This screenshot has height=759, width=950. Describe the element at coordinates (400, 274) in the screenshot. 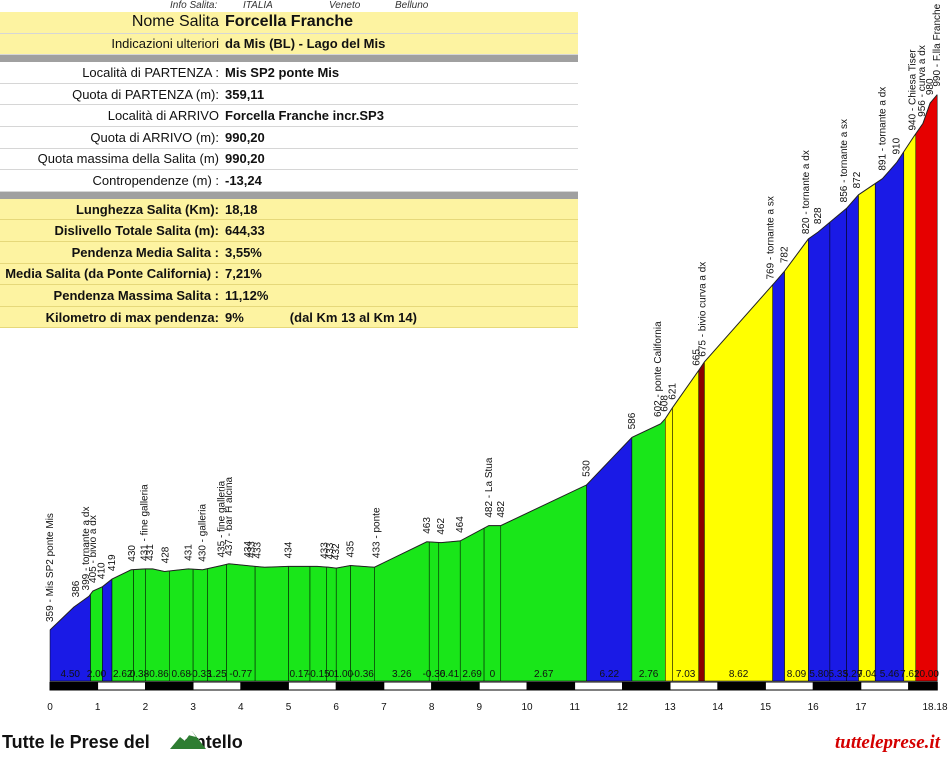

I see `info-value: 7,21%` at that location.